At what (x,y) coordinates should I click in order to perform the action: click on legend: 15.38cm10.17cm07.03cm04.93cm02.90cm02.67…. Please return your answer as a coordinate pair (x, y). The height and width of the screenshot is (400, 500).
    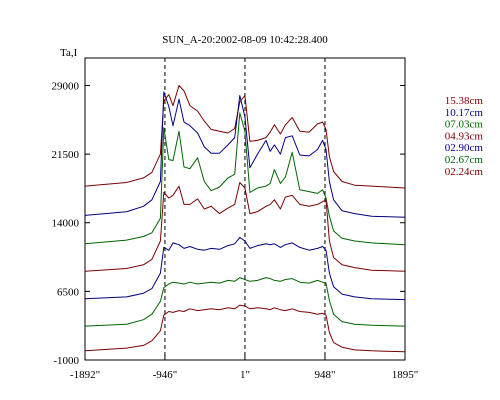
    Looking at the image, I should click on (464, 136).